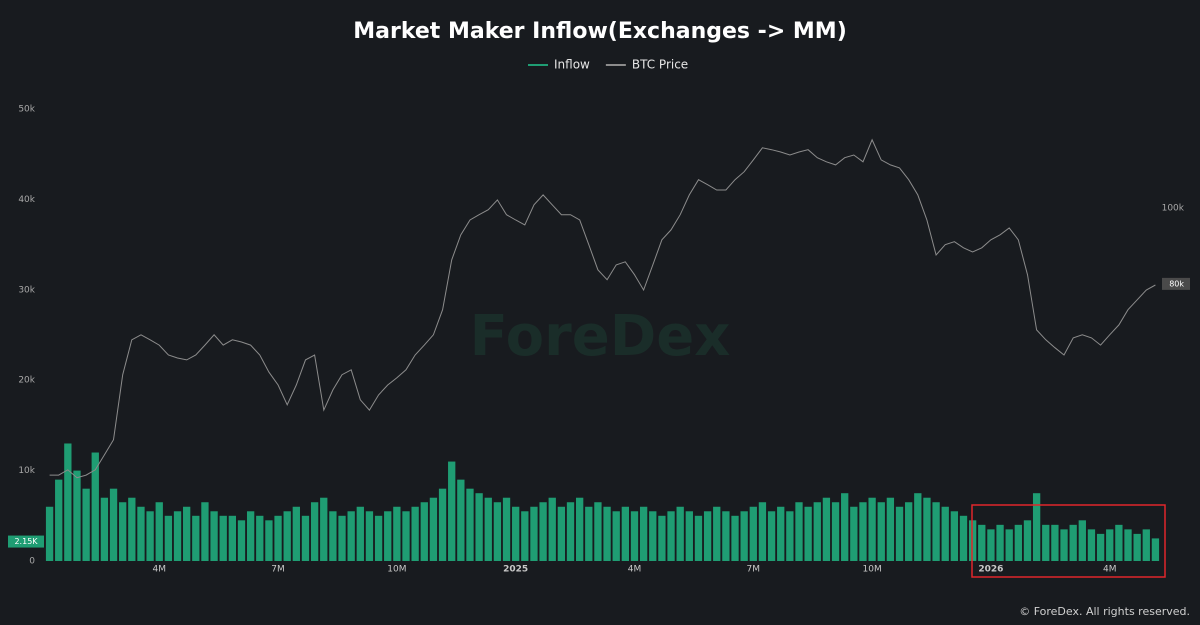 The width and height of the screenshot is (1200, 625). What do you see at coordinates (26, 541) in the screenshot?
I see `inflow-marker-label: 2.15K` at bounding box center [26, 541].